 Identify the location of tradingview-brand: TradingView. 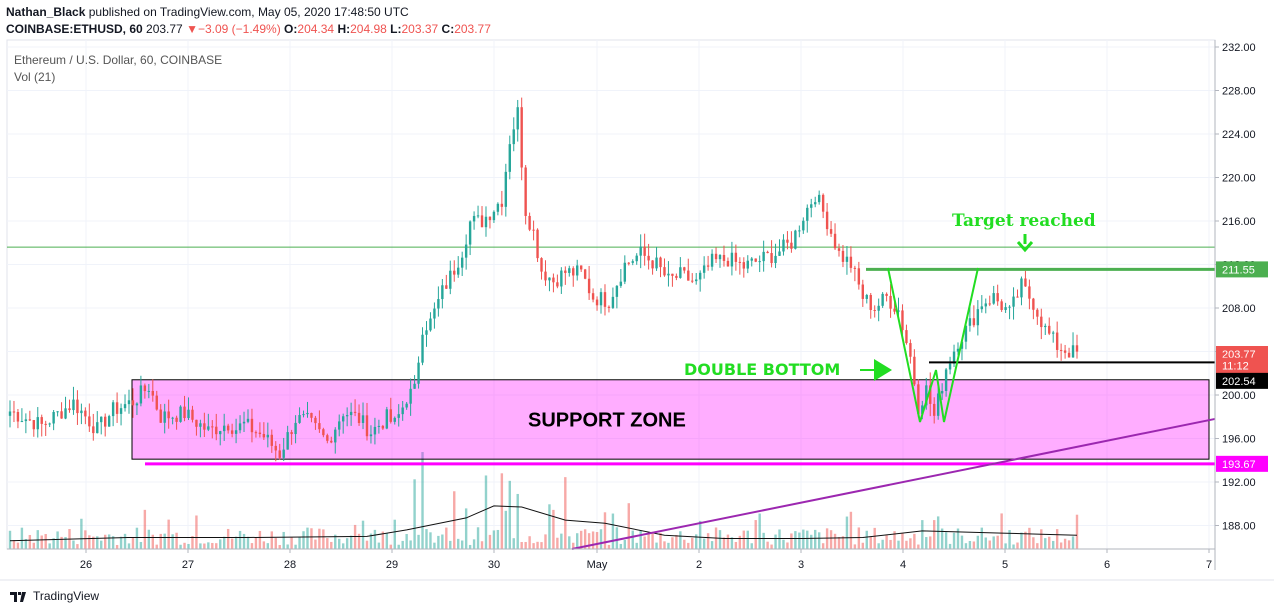
(54, 596).